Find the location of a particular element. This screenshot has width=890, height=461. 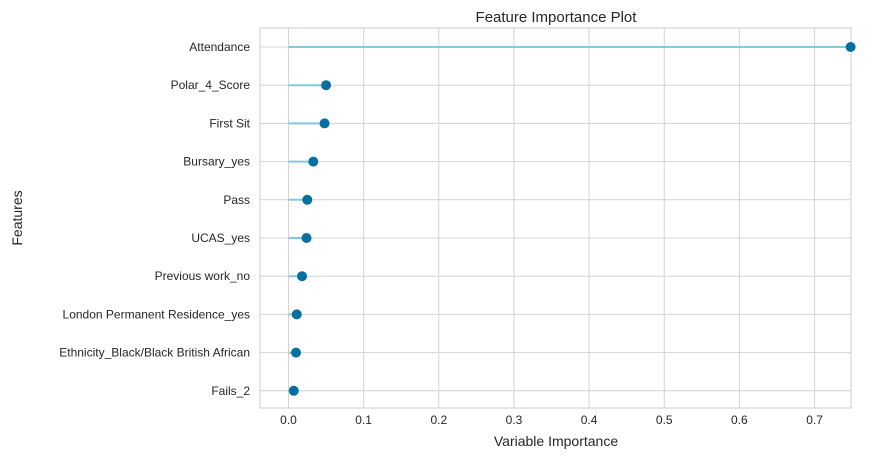

x-tick-label: 0.0 is located at coordinates (288, 420).